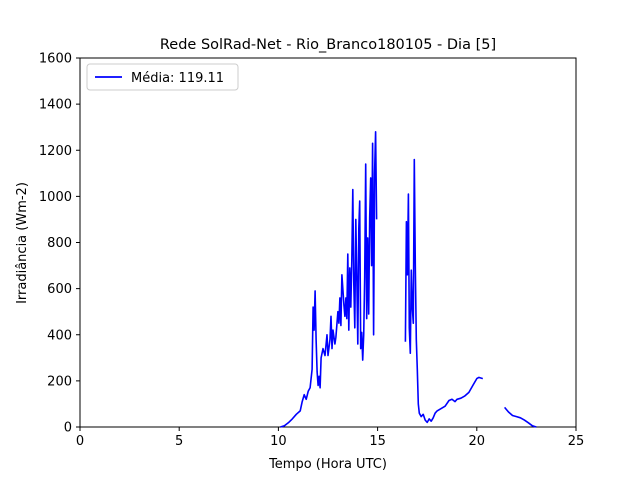 This screenshot has height=480, width=640. I want to click on x-tick-label: 15, so click(377, 441).